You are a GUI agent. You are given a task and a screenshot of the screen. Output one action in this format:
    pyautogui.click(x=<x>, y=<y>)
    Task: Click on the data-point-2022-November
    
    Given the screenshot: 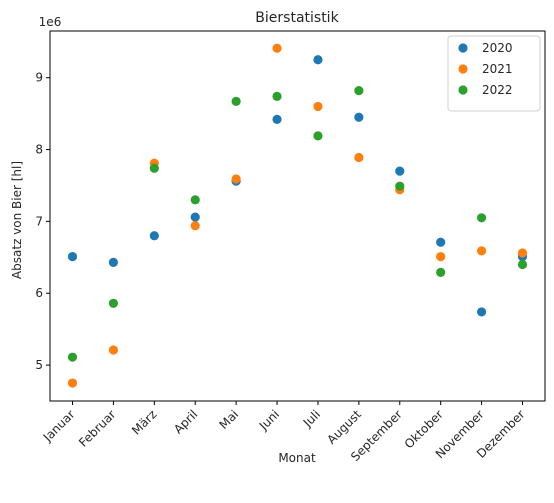 What is the action you would take?
    pyautogui.click(x=481, y=218)
    